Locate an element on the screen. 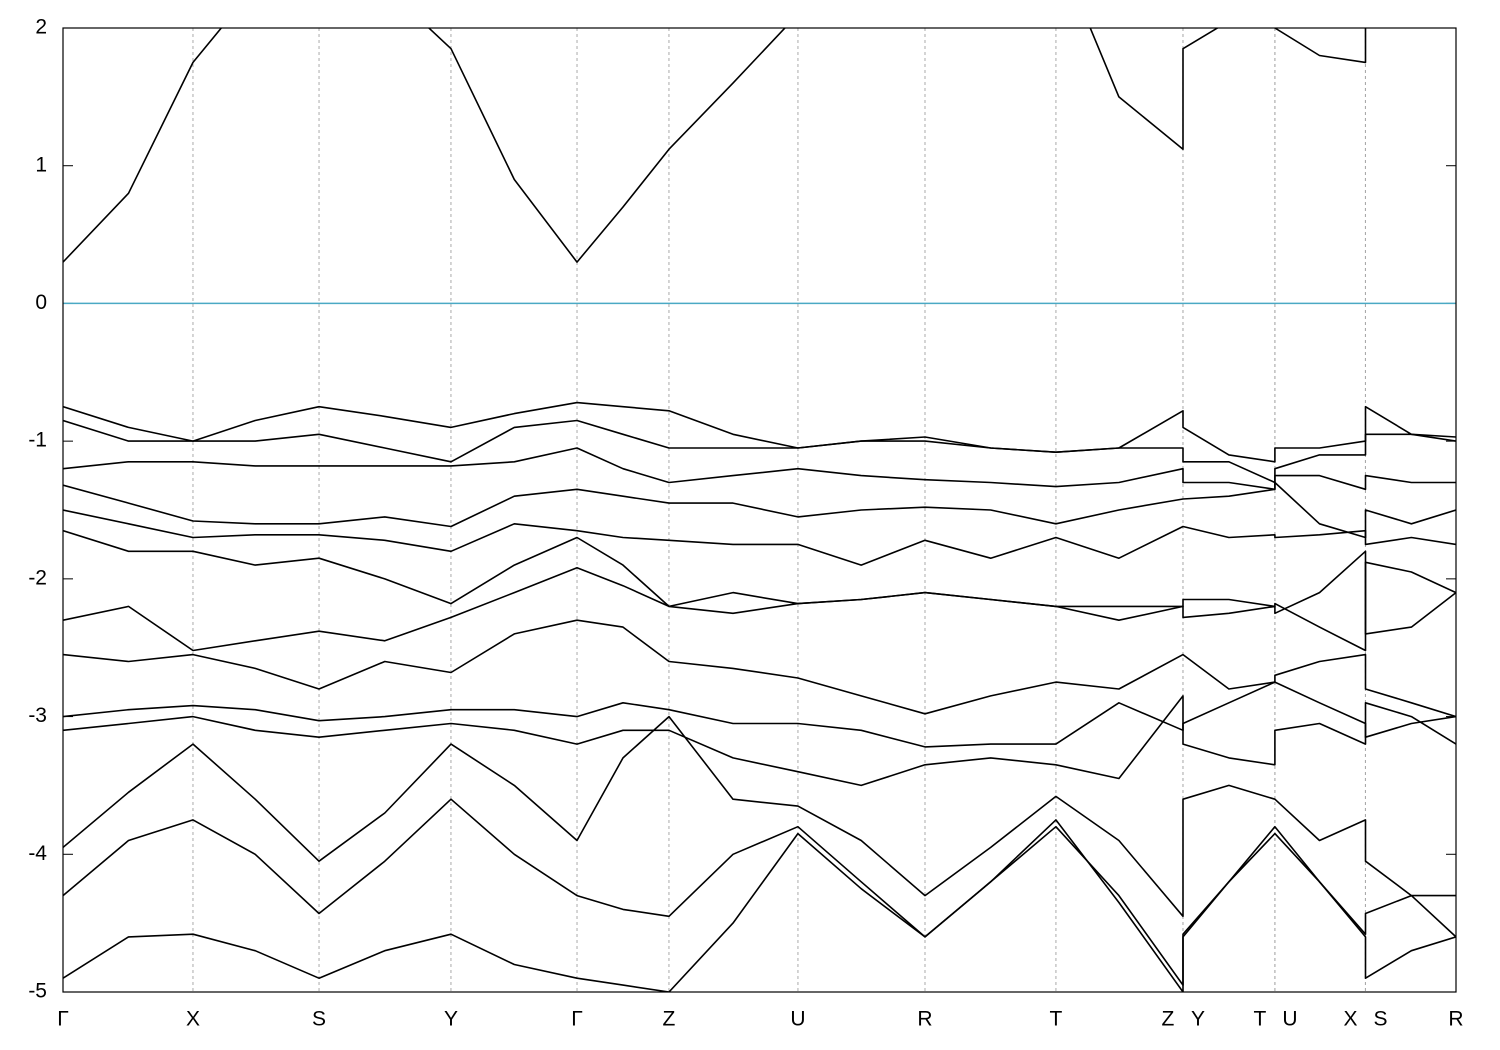 This screenshot has height=1050, width=1500. y-tick-label: 1 is located at coordinates (41, 164).